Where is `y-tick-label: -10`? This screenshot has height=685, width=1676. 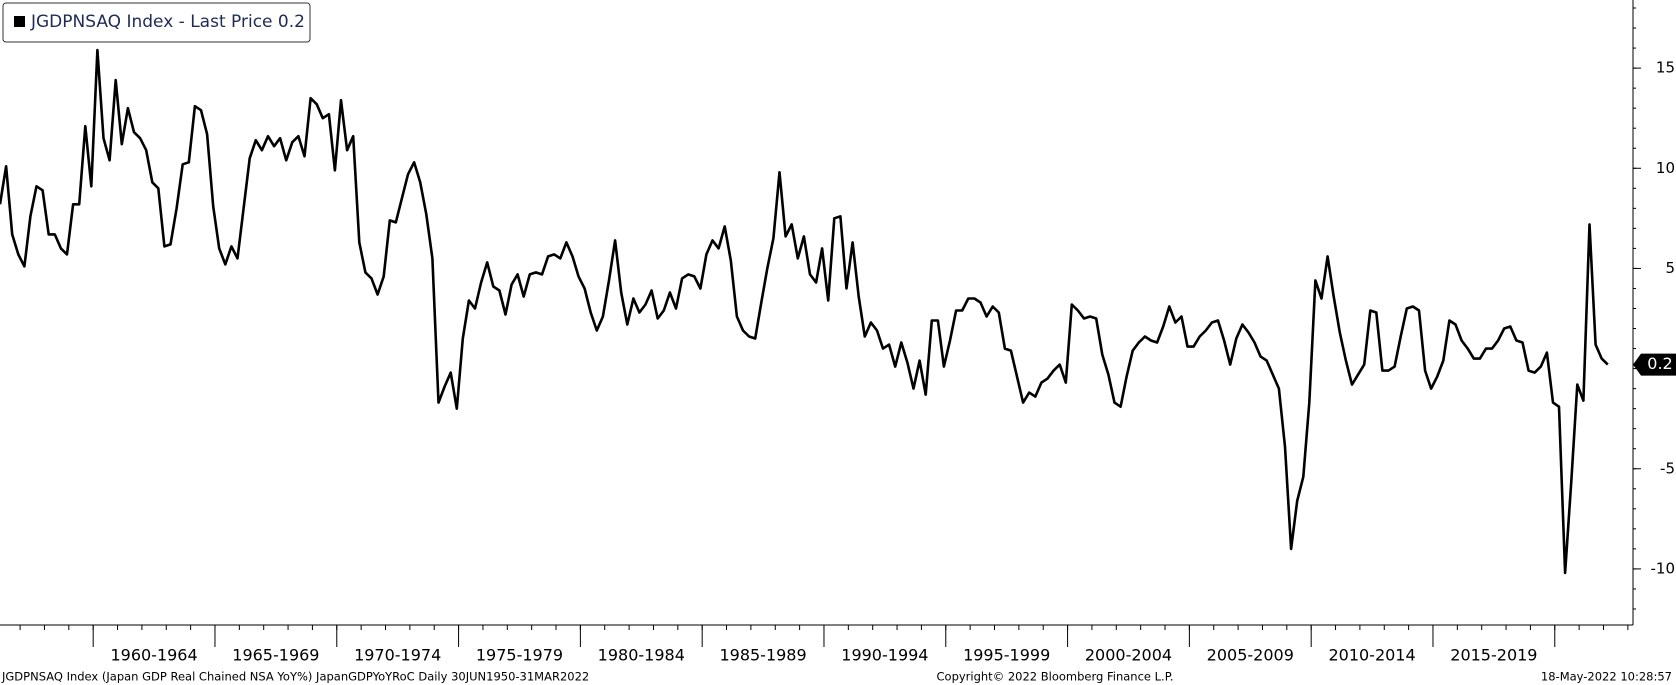 y-tick-label: -10 is located at coordinates (1663, 568).